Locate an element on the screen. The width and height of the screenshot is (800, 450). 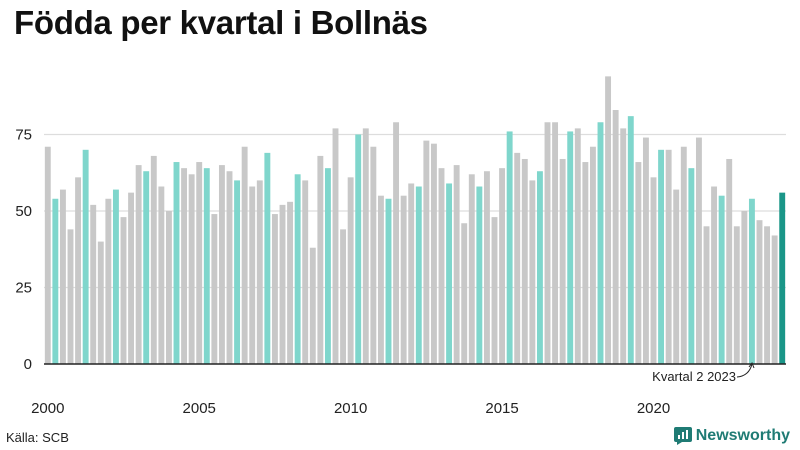
x-tick-label: 2000 is located at coordinates (47, 408).